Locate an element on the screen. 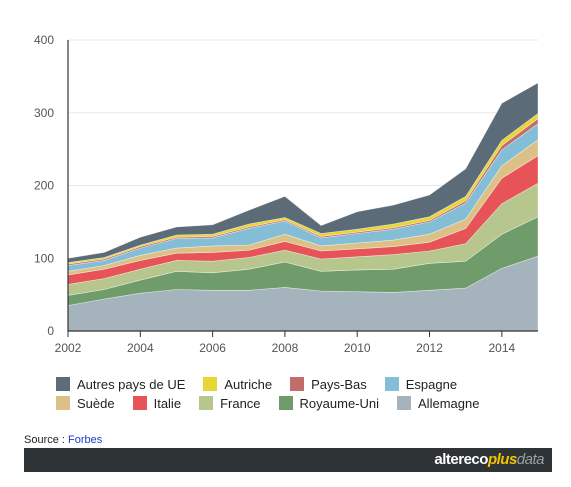 This screenshot has width=571, height=487. x-tick-label: 2008 is located at coordinates (285, 348).